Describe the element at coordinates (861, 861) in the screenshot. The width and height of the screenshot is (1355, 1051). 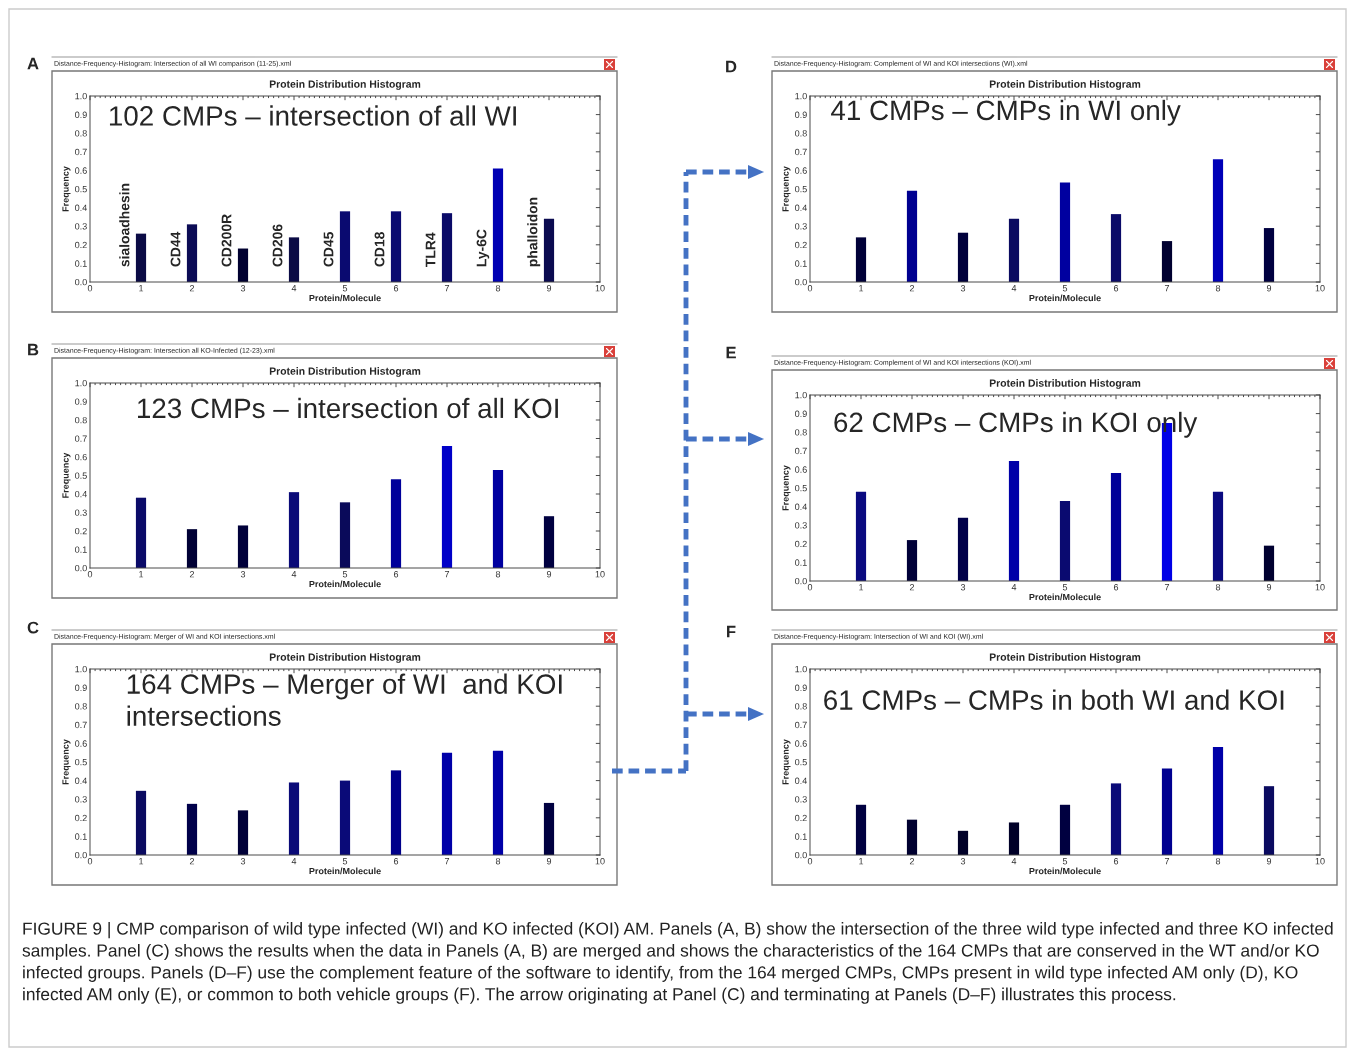
I see `x-tick-label: 1` at that location.